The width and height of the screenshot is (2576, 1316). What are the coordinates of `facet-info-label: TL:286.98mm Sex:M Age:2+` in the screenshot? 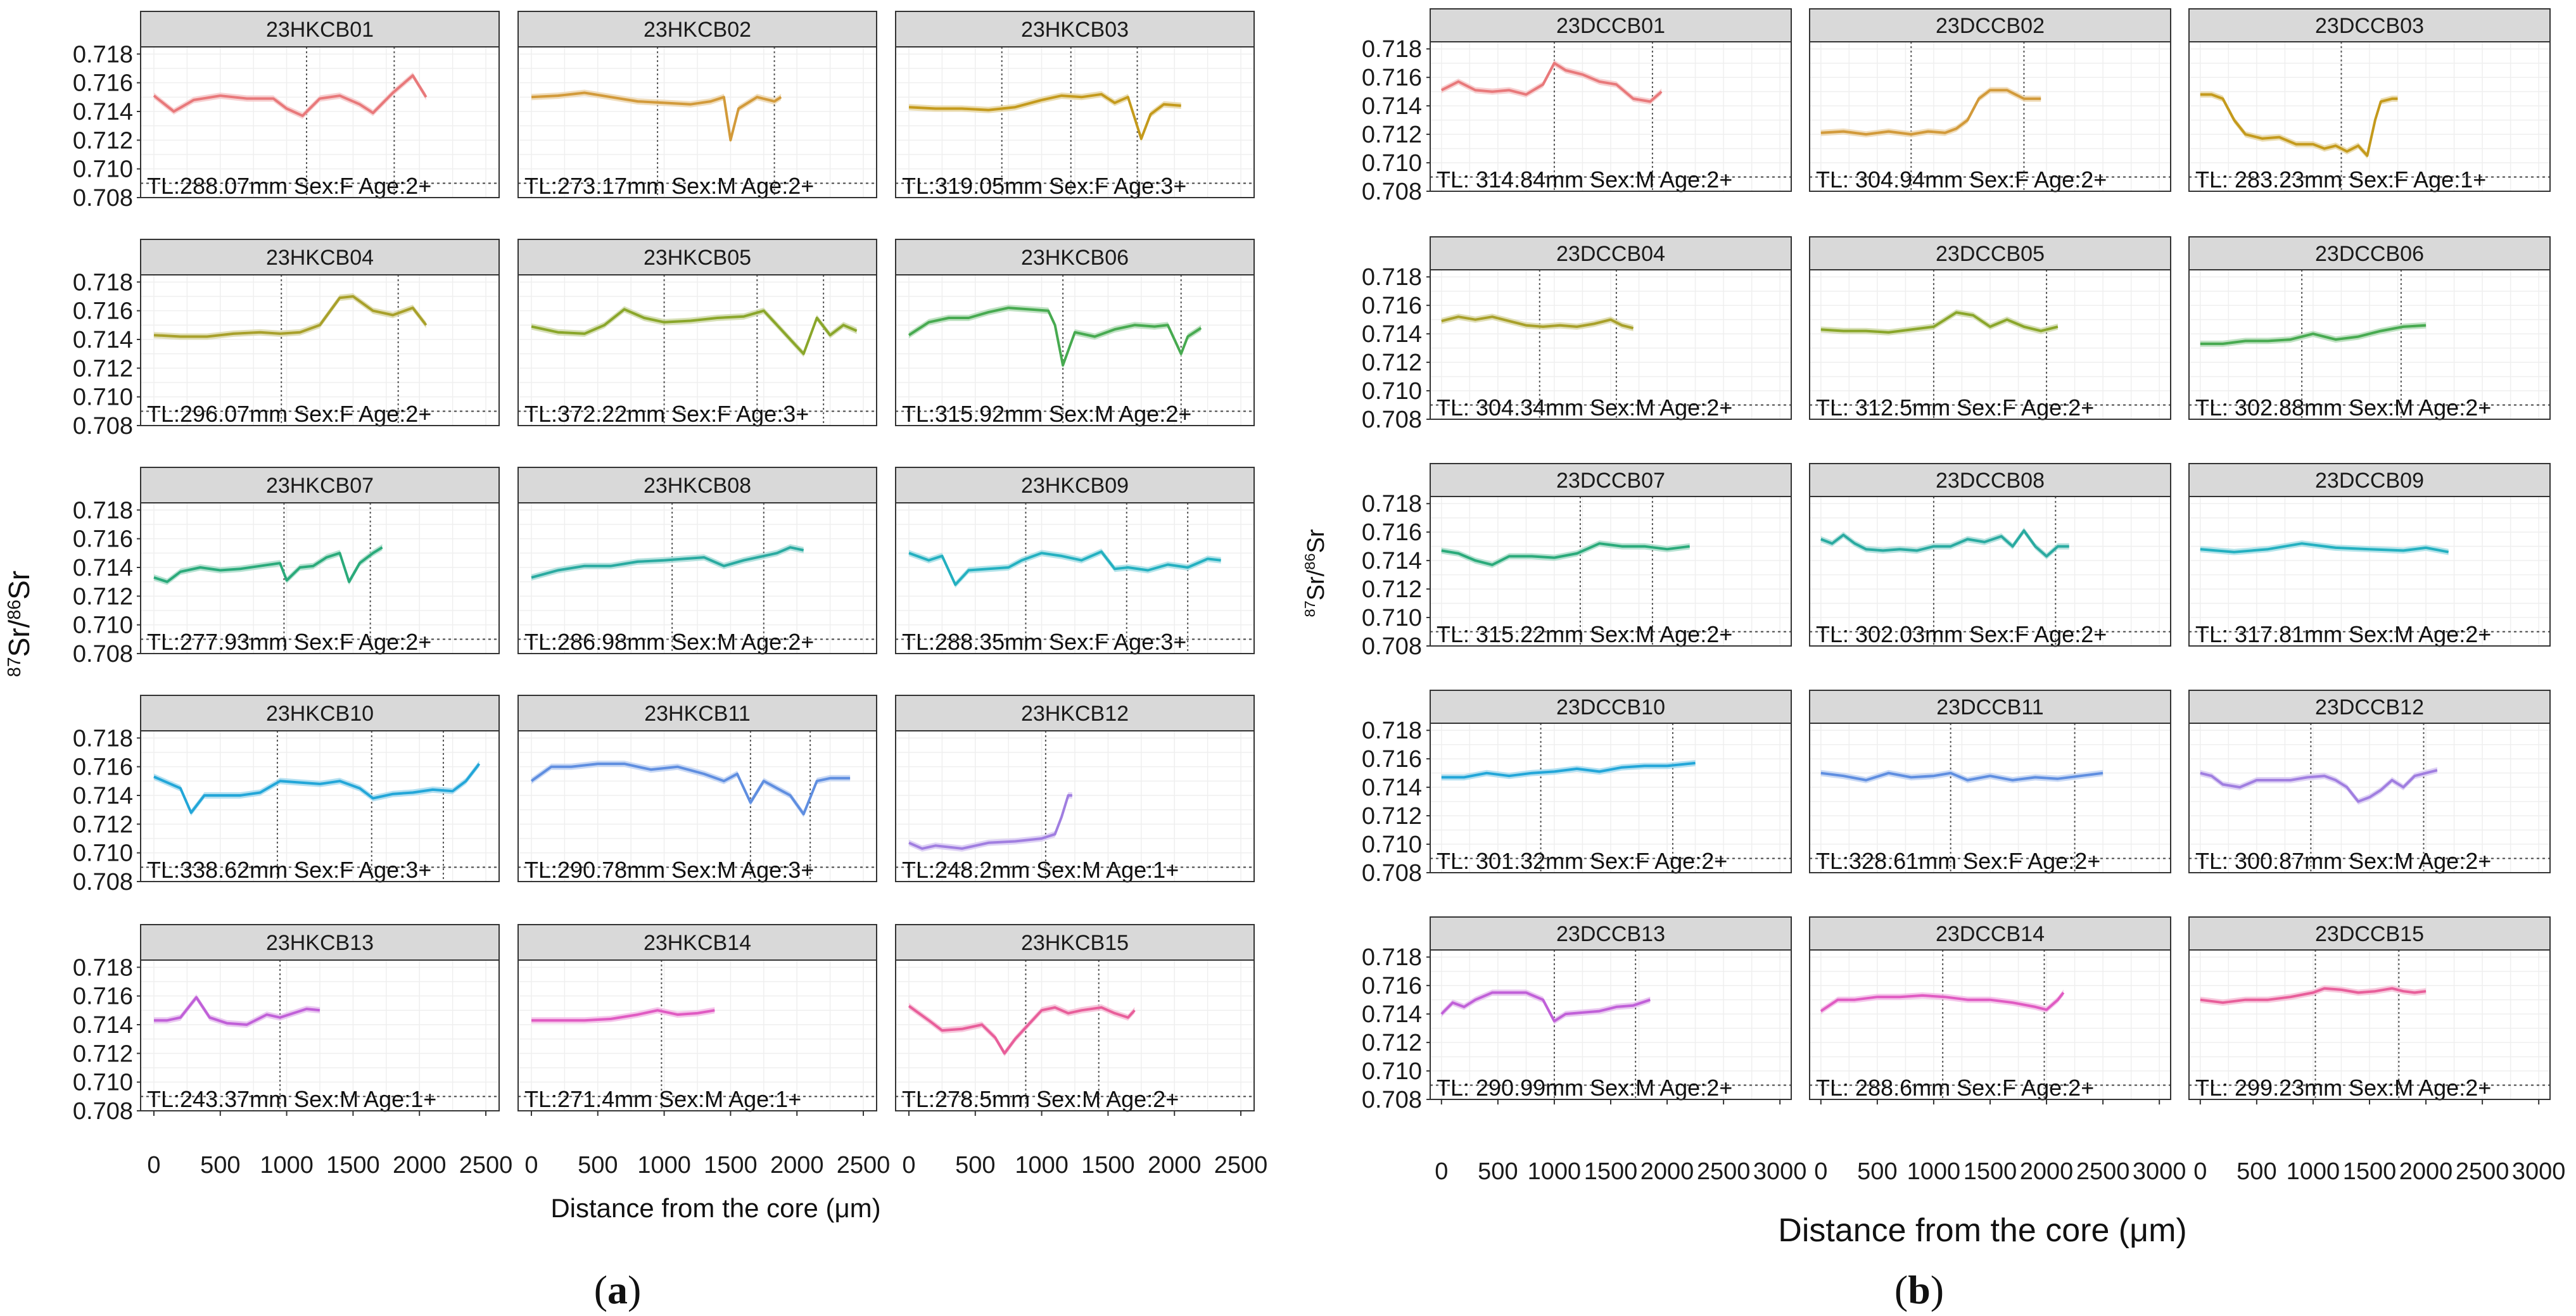 It's located at (669, 642).